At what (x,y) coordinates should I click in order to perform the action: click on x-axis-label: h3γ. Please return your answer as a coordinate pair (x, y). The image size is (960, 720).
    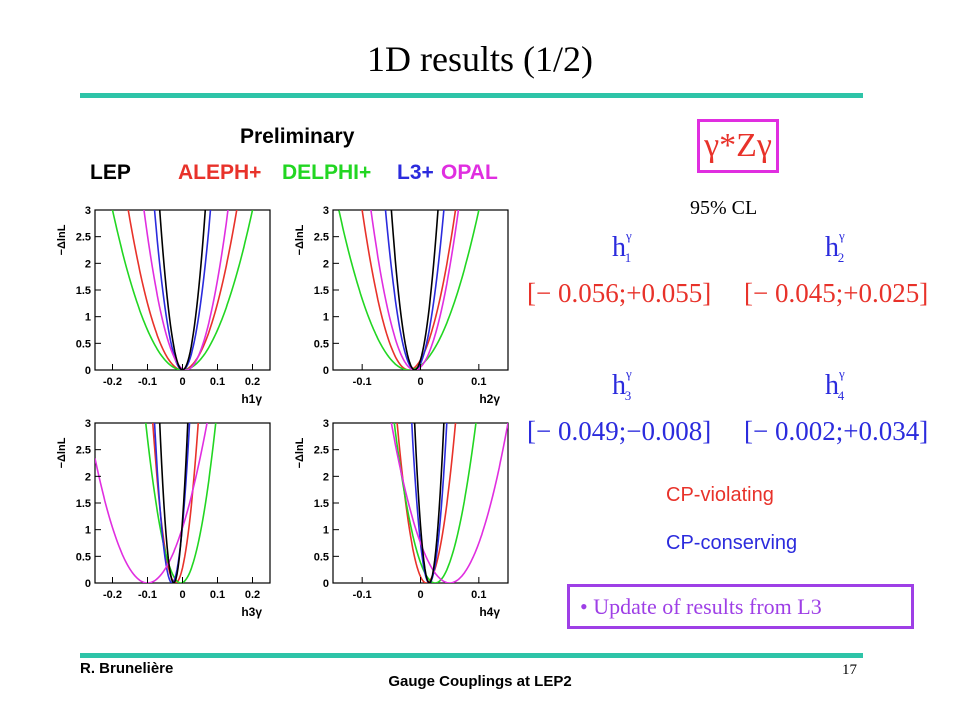
    Looking at the image, I should click on (251, 612).